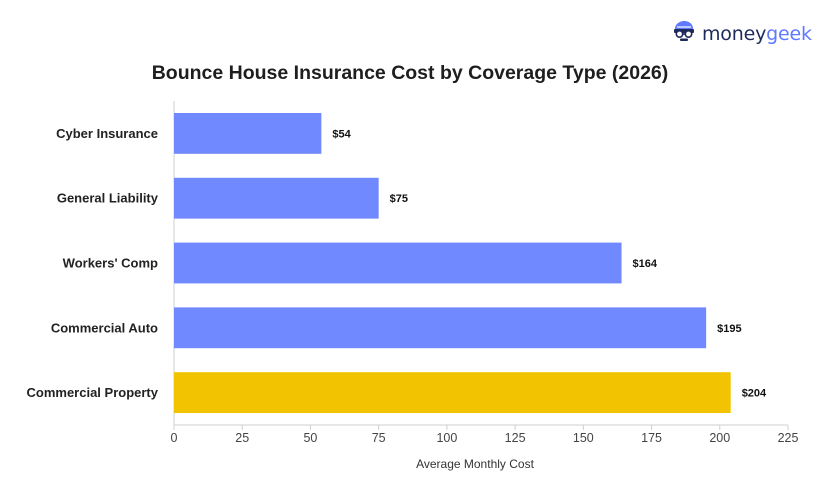 This screenshot has height=500, width=820. Describe the element at coordinates (379, 438) in the screenshot. I see `x-tick-label: 75` at that location.